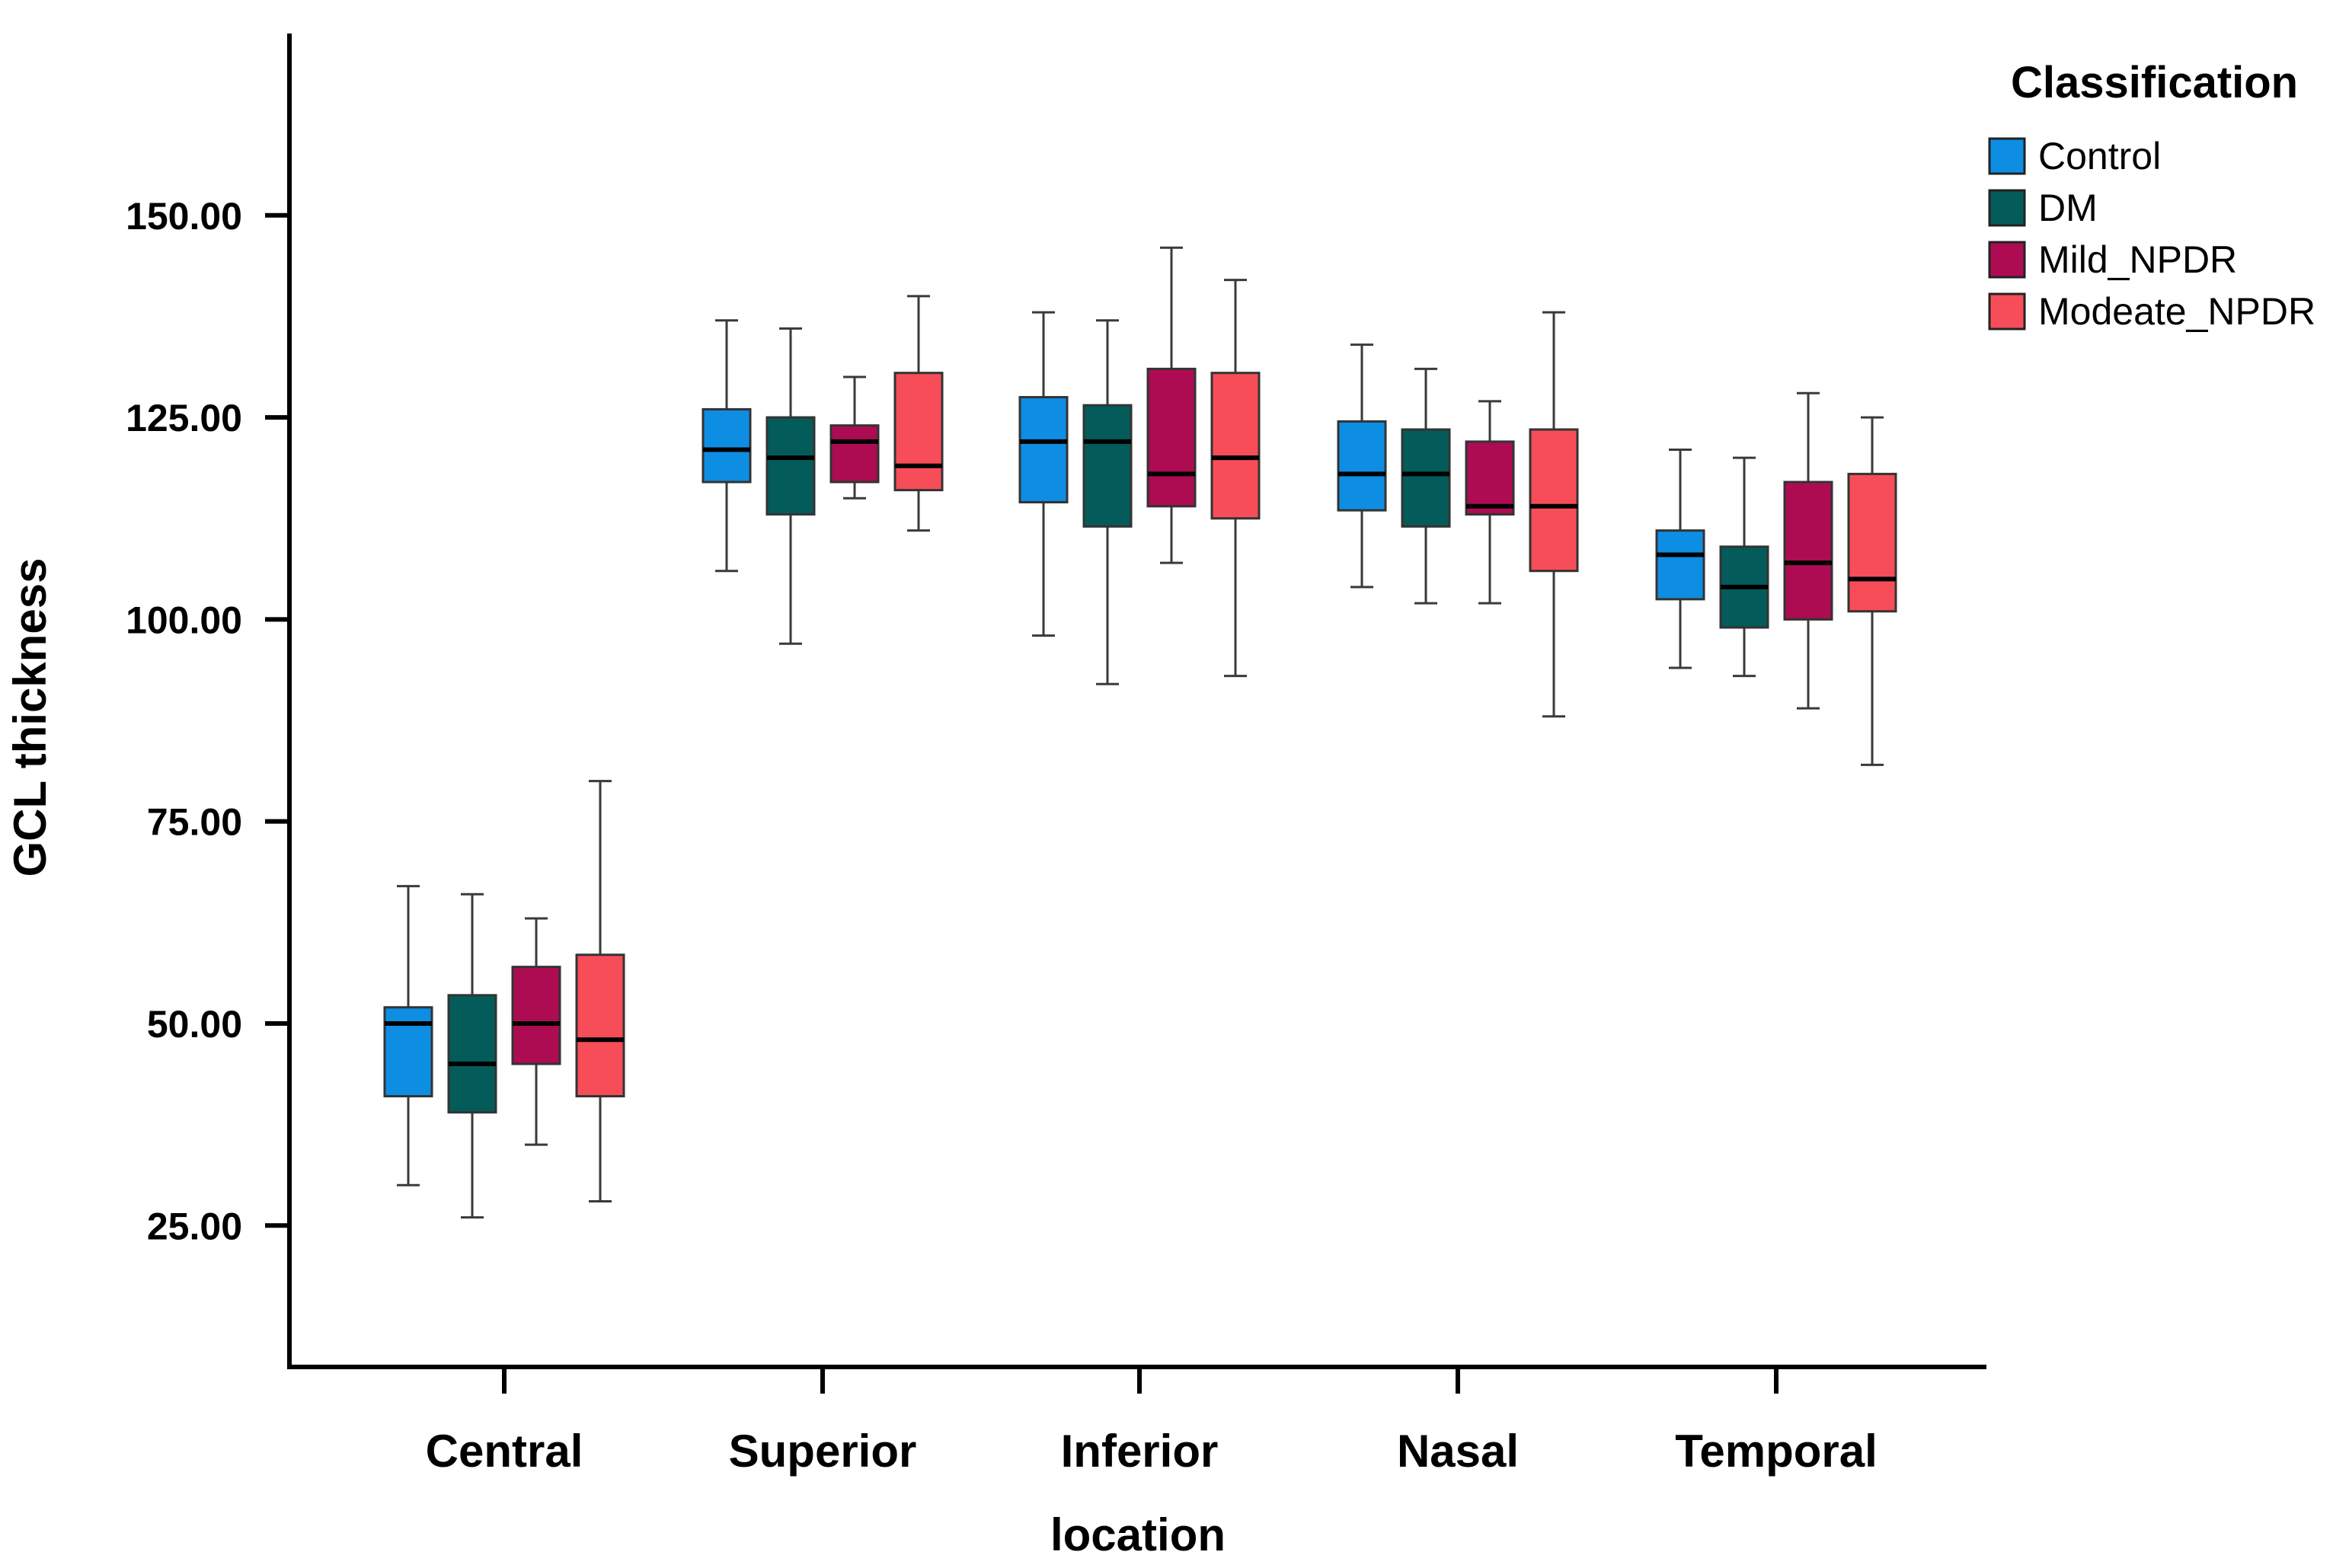 This screenshot has height=1568, width=2349. I want to click on x-tick-label: Temporal, so click(1776, 1452).